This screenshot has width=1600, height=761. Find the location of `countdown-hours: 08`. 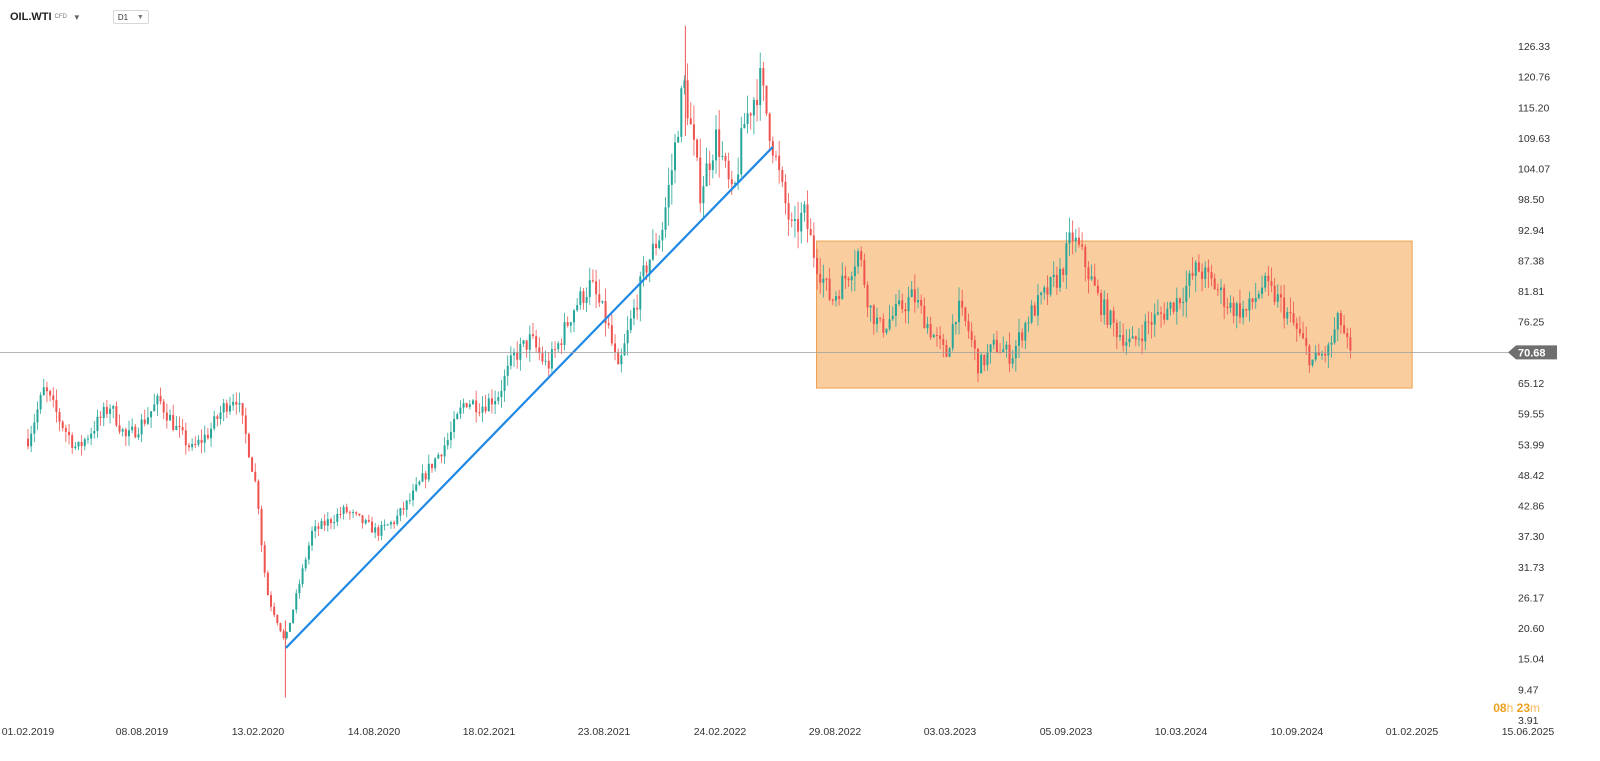

countdown-hours: 08 is located at coordinates (1500, 708).